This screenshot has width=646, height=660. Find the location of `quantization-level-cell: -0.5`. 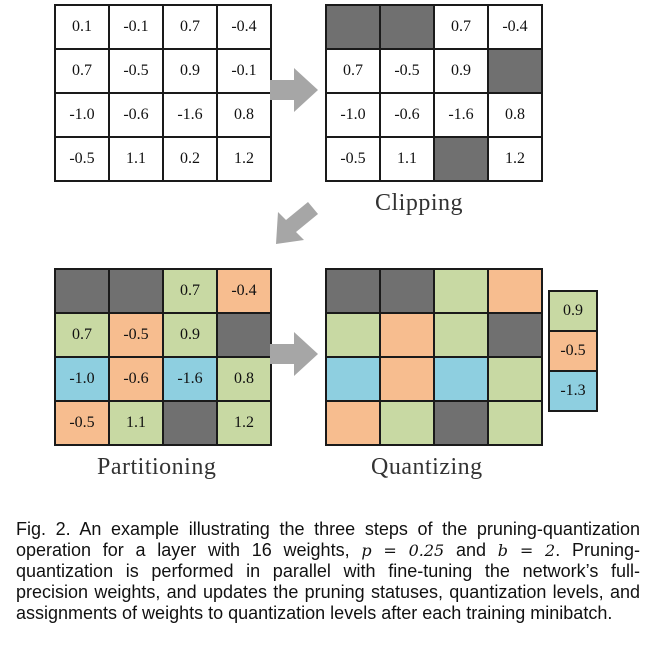

quantization-level-cell: -0.5 is located at coordinates (573, 351).